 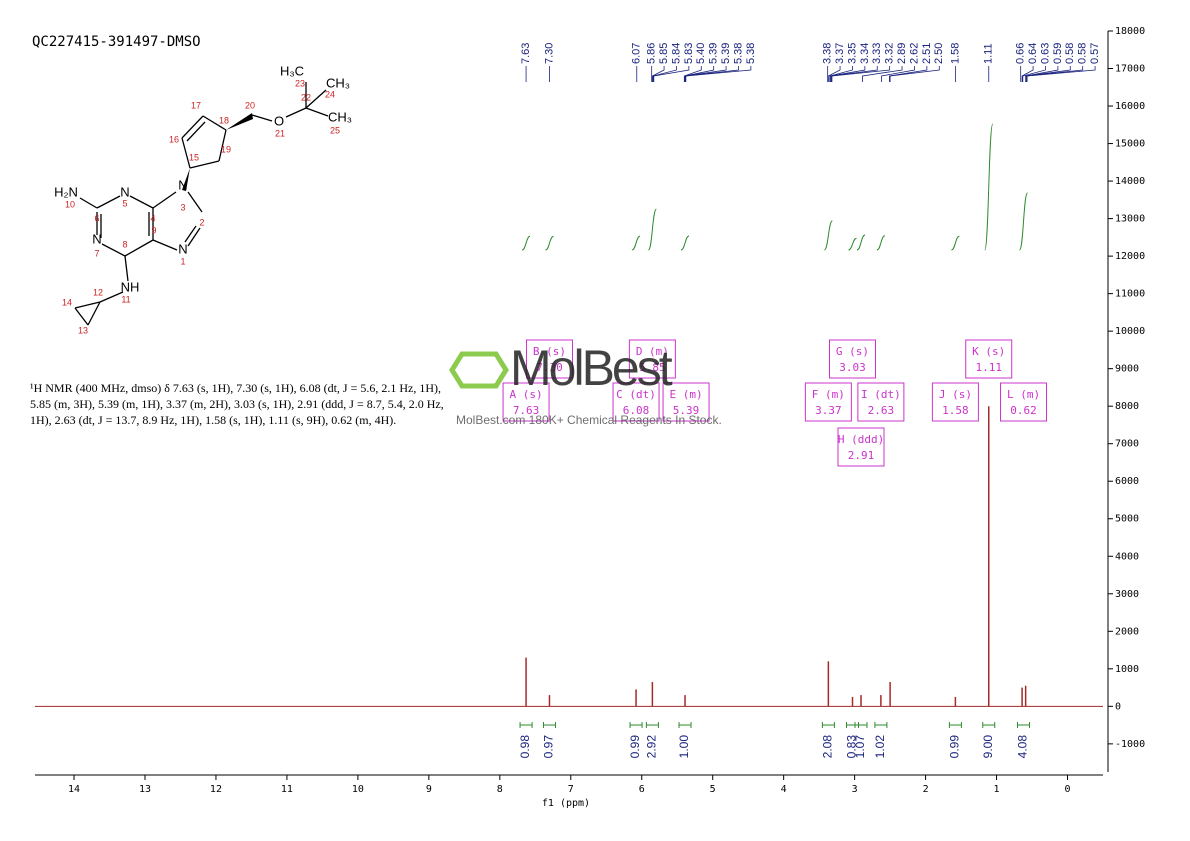 What do you see at coordinates (881, 394) in the screenshot?
I see `multiplet-label: I (dt)` at bounding box center [881, 394].